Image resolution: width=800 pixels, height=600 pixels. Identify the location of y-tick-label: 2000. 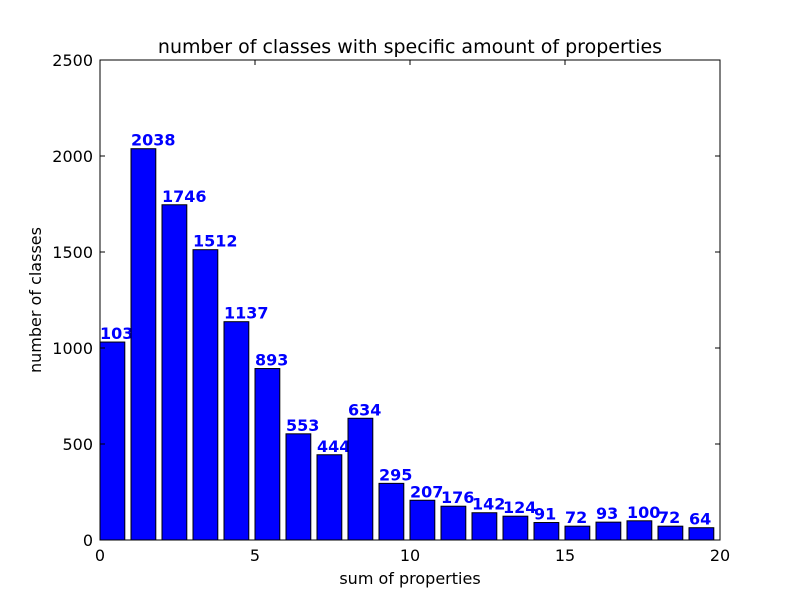
(72, 156).